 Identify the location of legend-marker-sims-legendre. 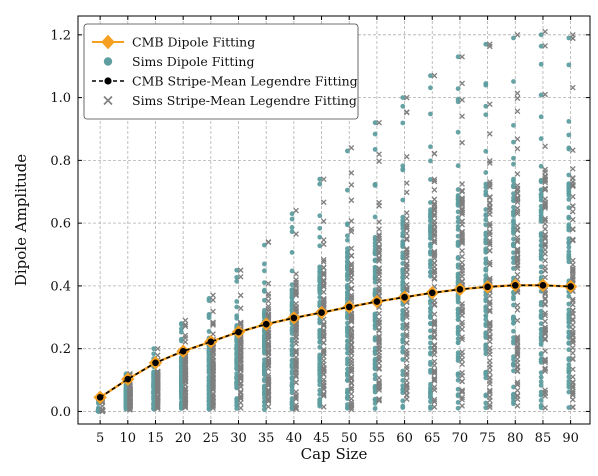
(108, 100).